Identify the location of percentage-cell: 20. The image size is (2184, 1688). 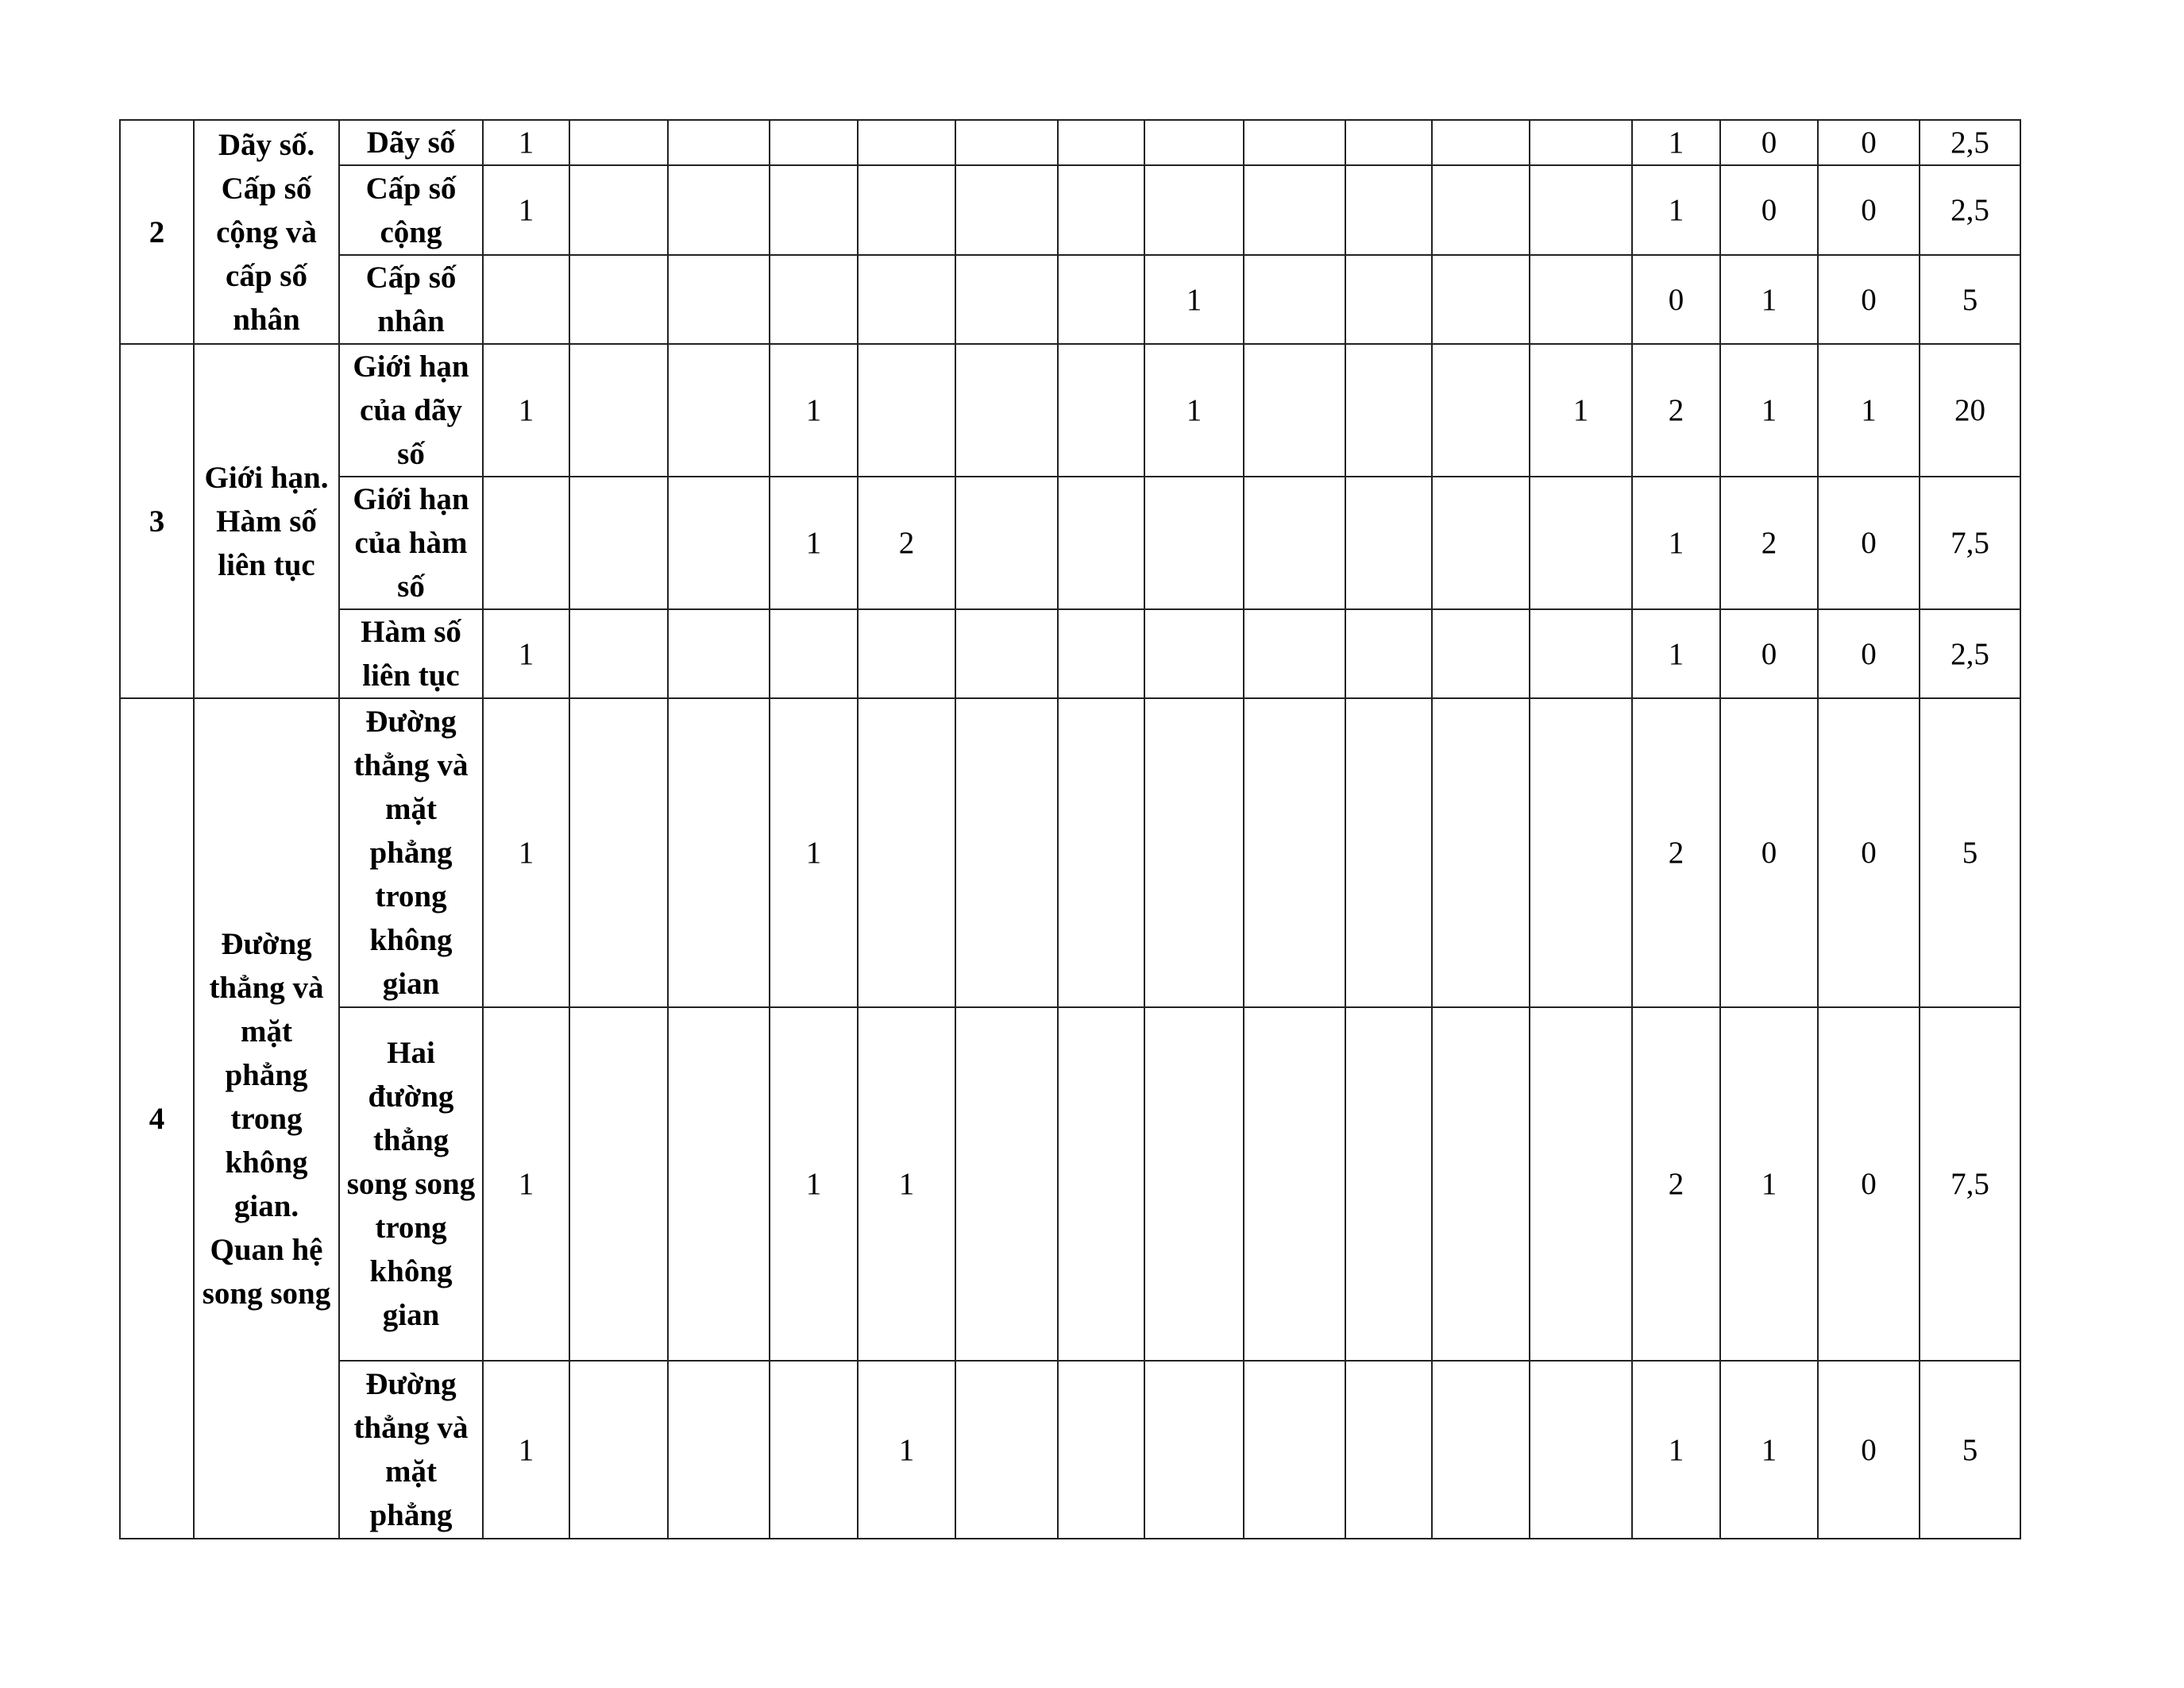
(1970, 410).